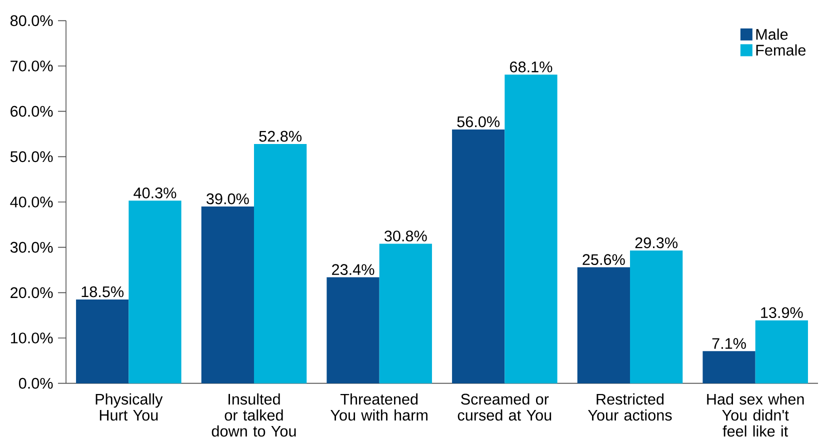 The width and height of the screenshot is (820, 446). I want to click on data-label: 23.4%, so click(353, 269).